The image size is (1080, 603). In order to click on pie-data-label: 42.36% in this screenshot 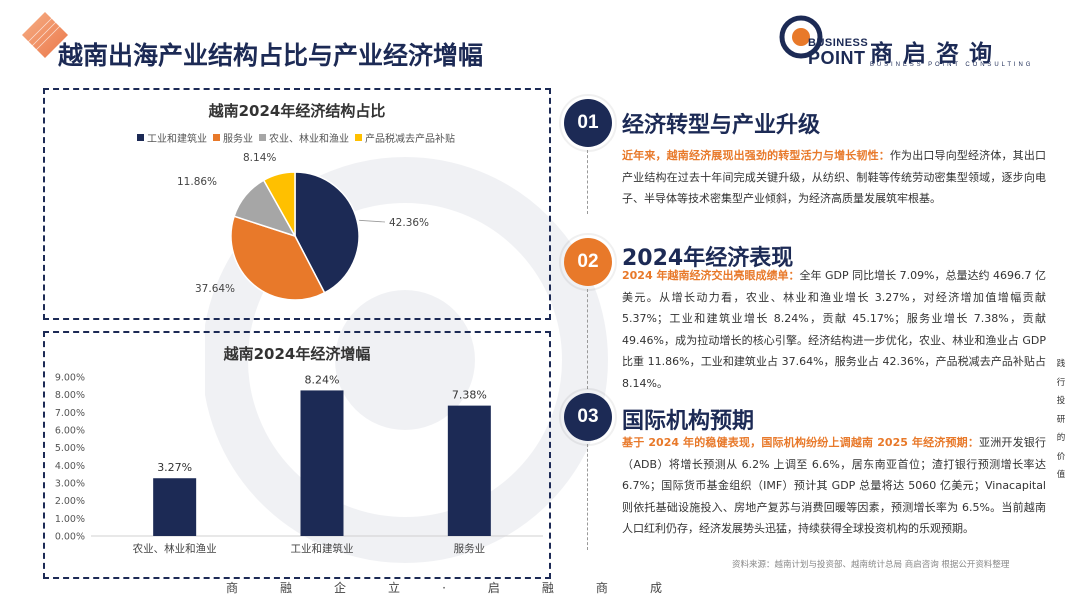, I will do `click(409, 223)`.